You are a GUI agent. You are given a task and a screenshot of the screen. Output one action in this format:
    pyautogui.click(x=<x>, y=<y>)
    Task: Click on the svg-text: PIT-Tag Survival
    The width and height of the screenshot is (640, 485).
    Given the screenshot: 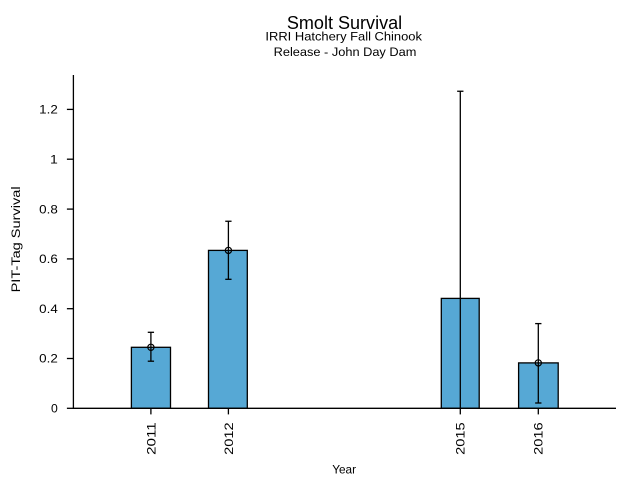 What is the action you would take?
    pyautogui.click(x=16, y=239)
    